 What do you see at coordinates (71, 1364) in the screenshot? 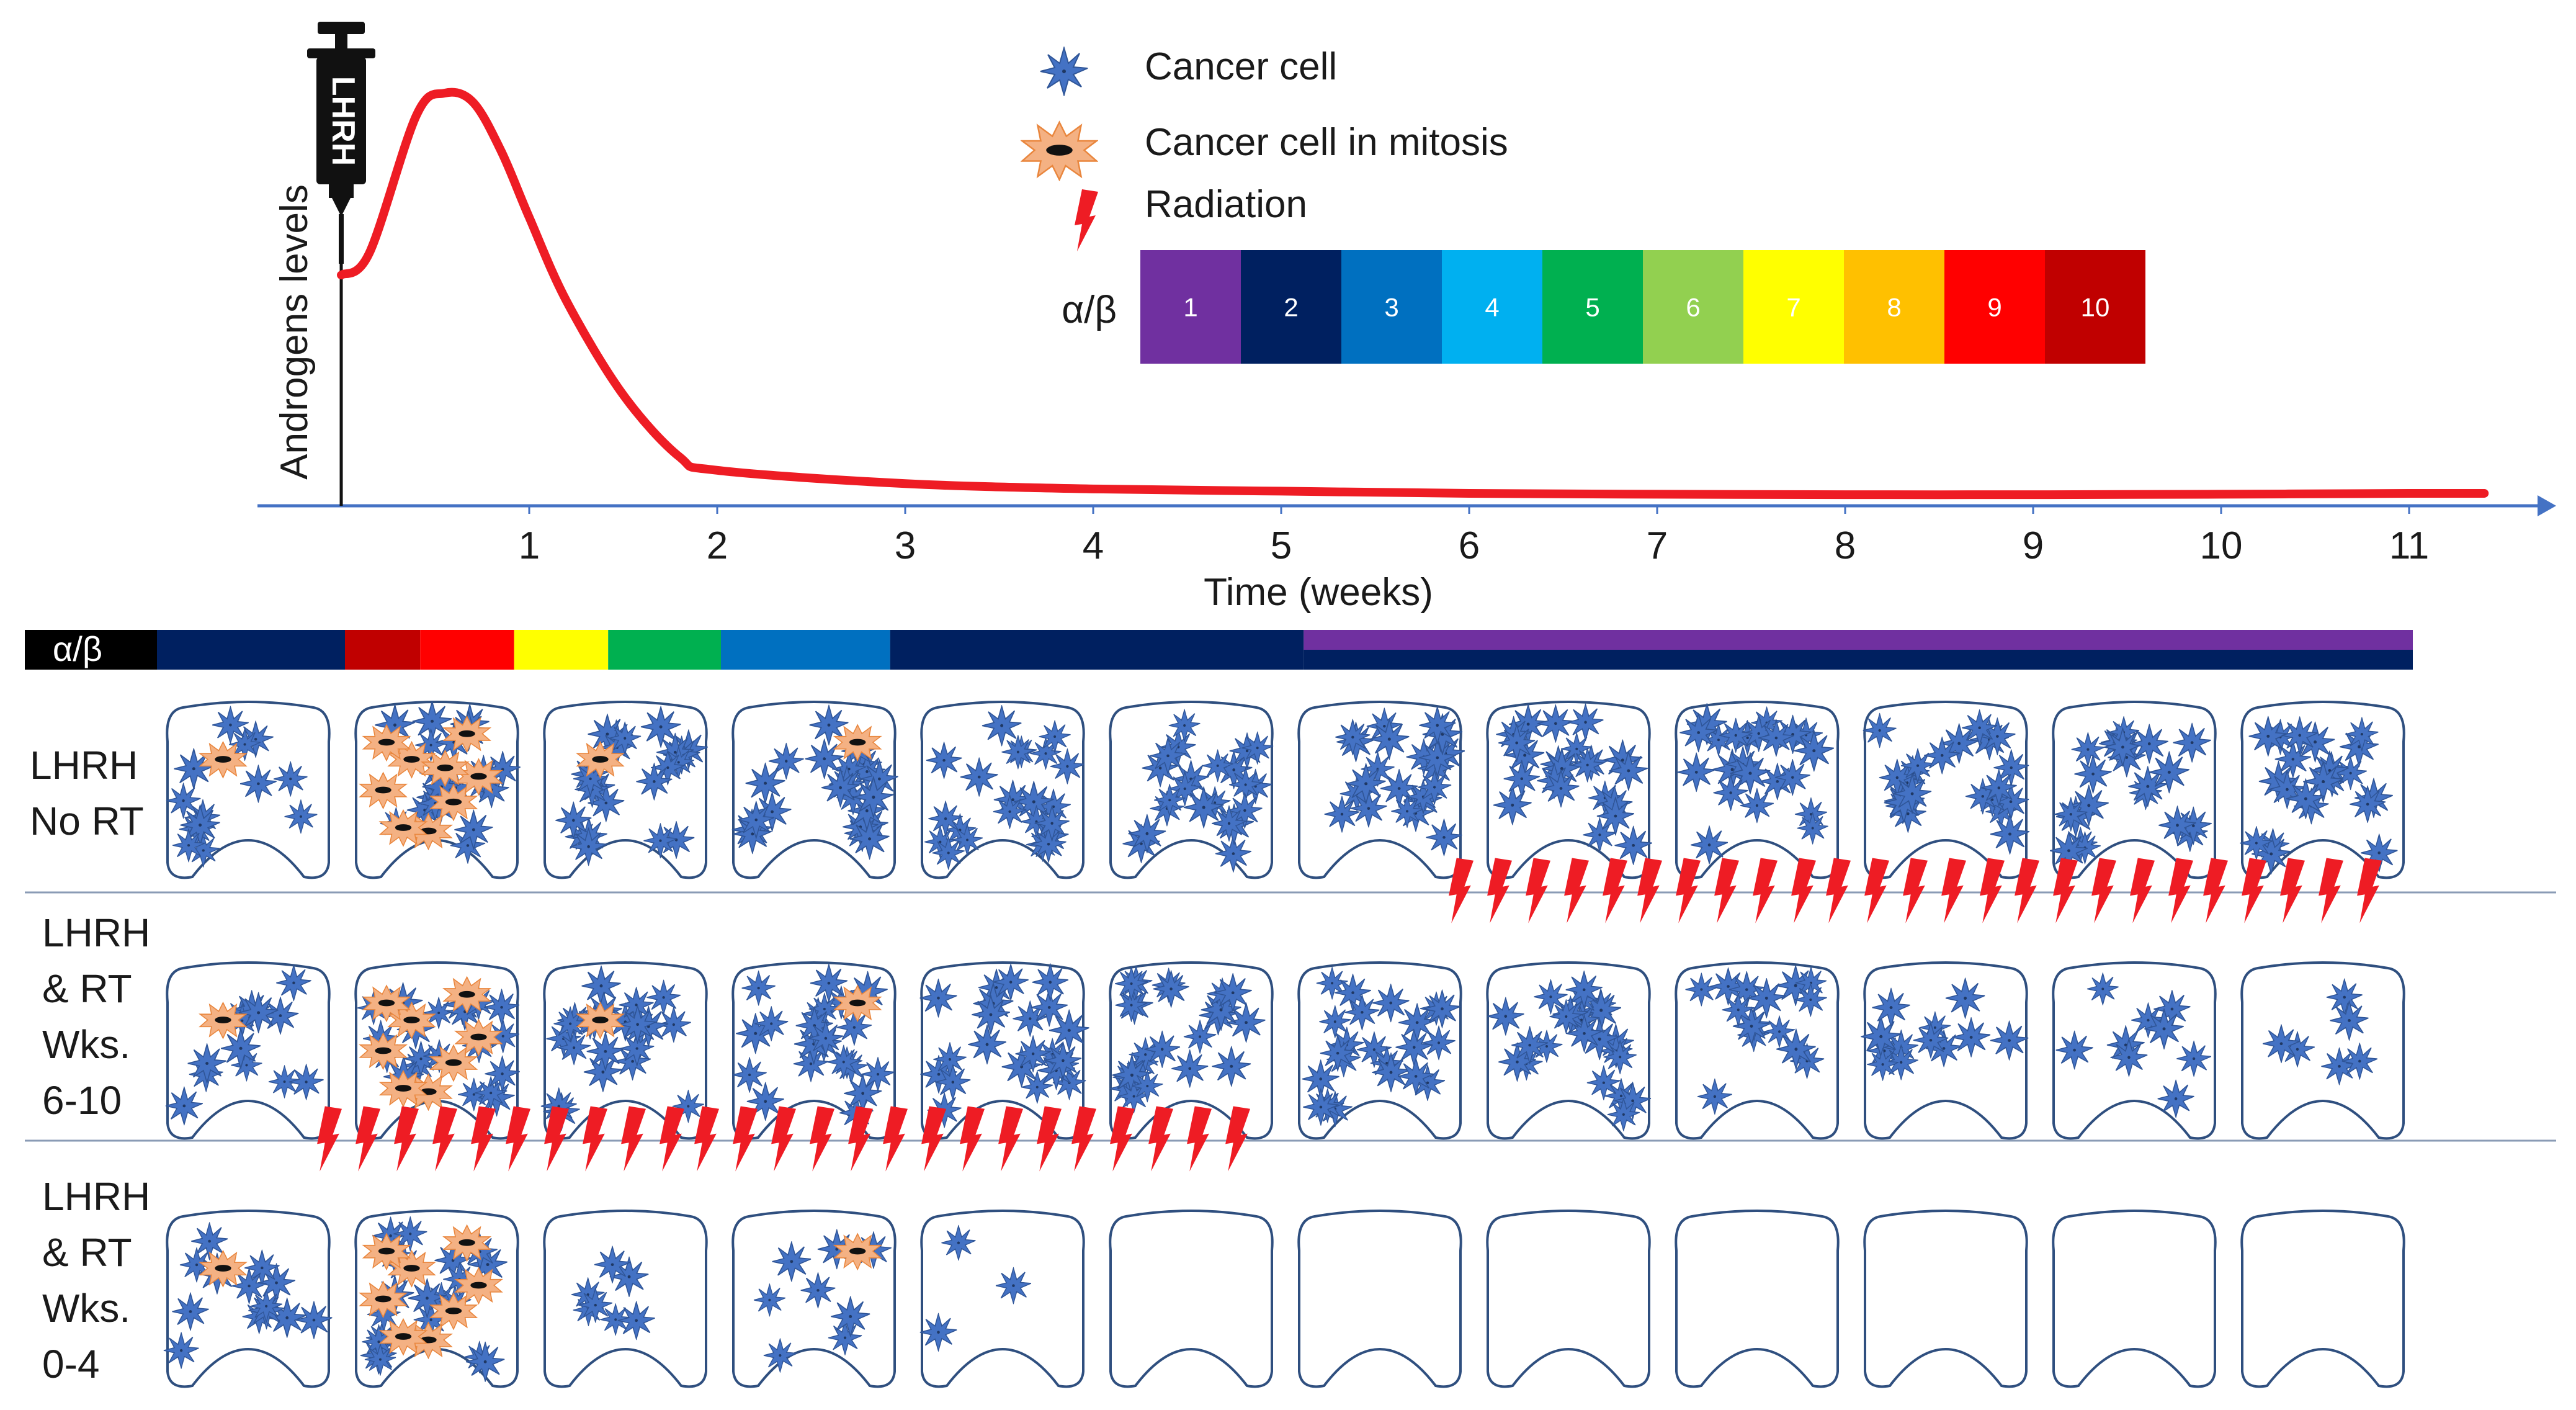
I see `row-label-line: 0-4` at bounding box center [71, 1364].